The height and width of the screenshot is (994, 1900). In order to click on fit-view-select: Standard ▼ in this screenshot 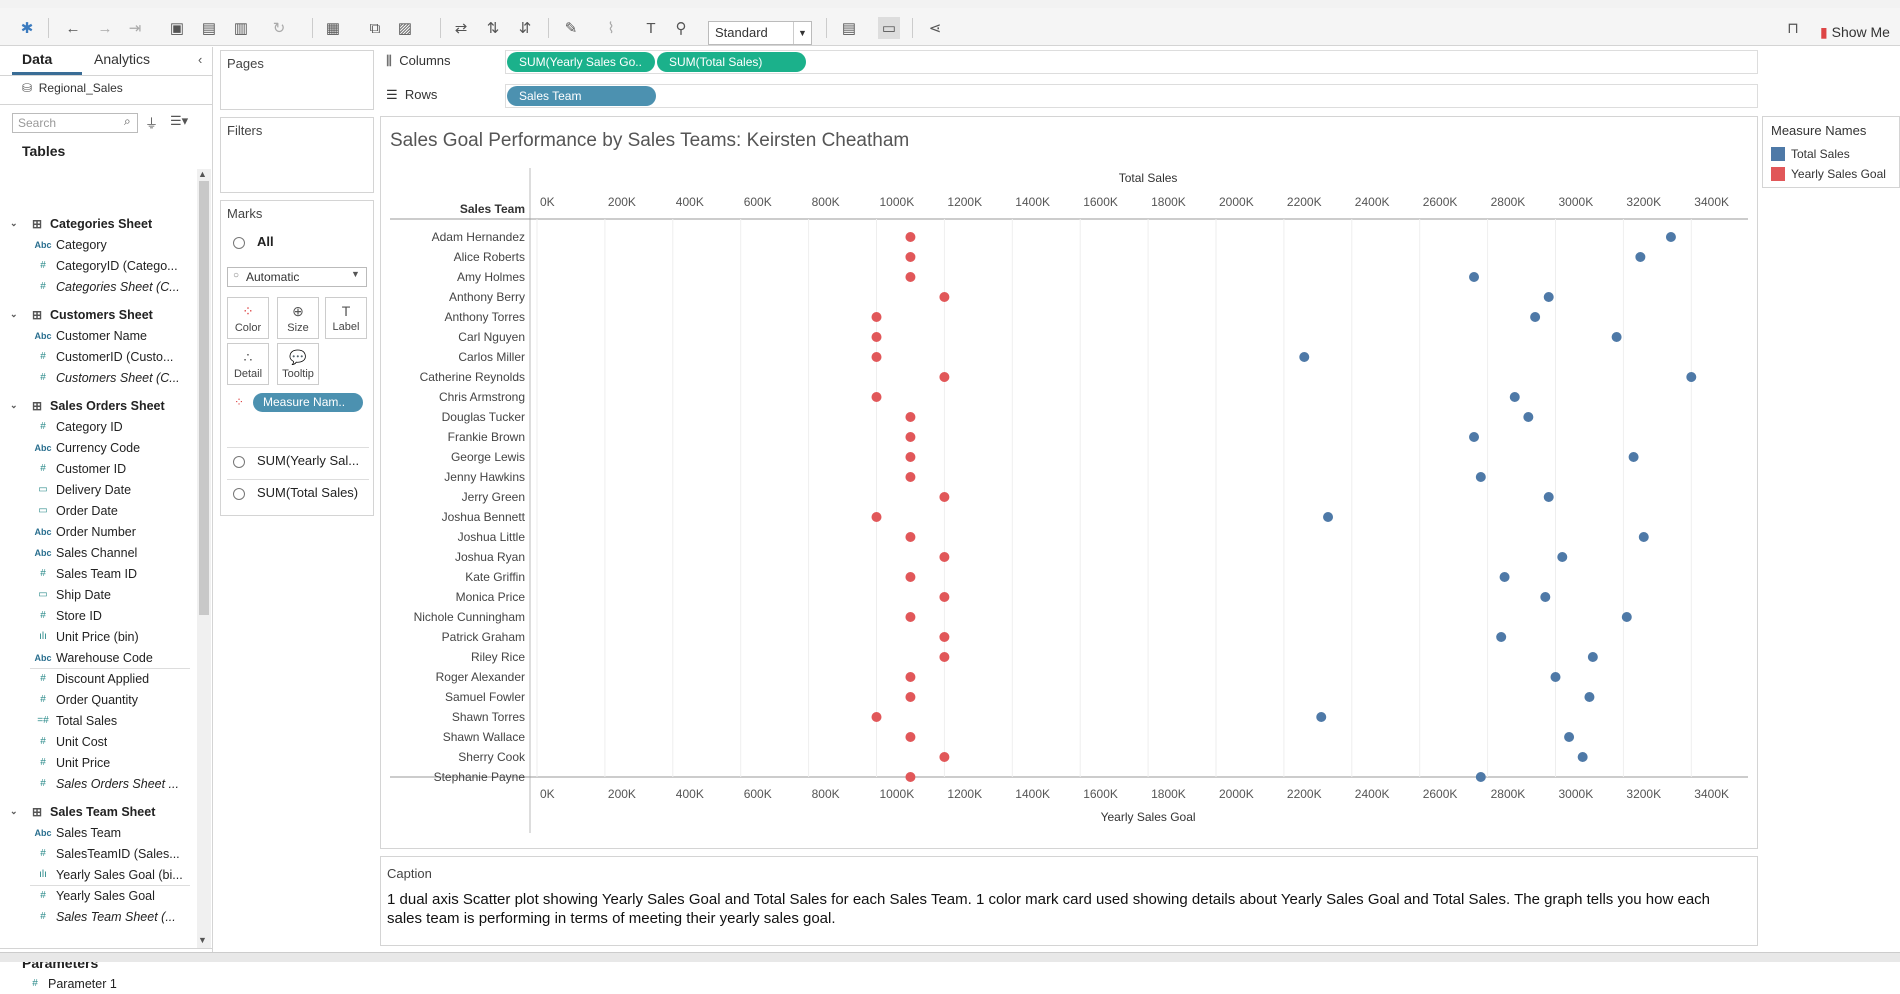, I will do `click(760, 33)`.